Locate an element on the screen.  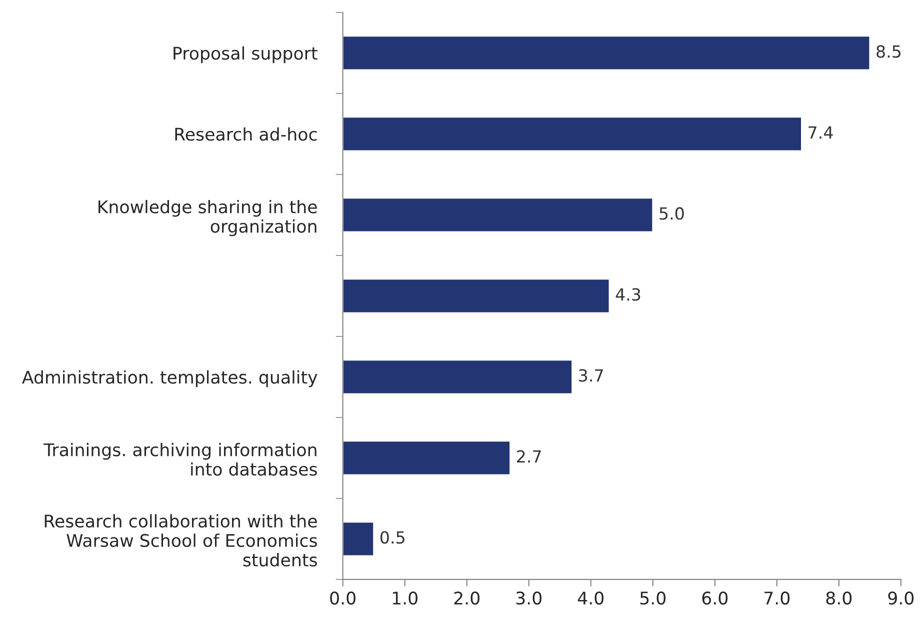
data-label: 2.7 is located at coordinates (529, 456).